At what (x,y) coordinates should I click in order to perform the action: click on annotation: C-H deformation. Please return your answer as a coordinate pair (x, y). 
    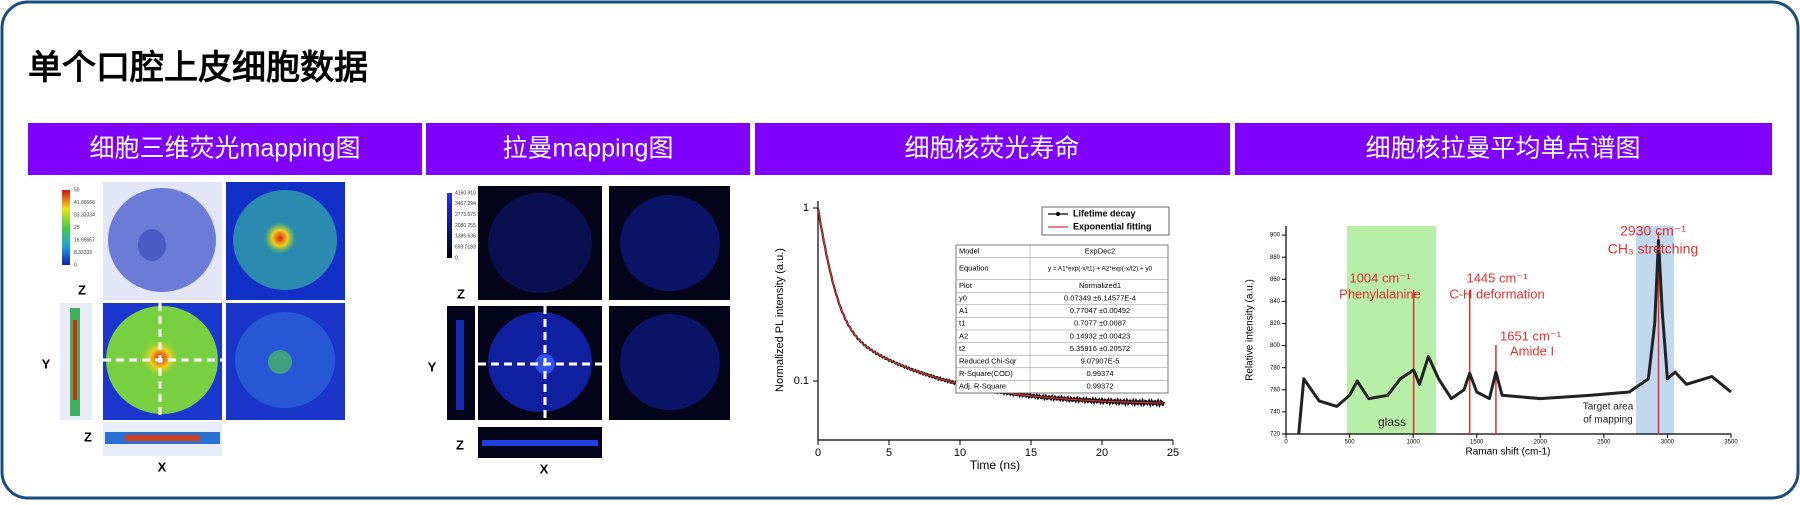
    Looking at the image, I should click on (1496, 293).